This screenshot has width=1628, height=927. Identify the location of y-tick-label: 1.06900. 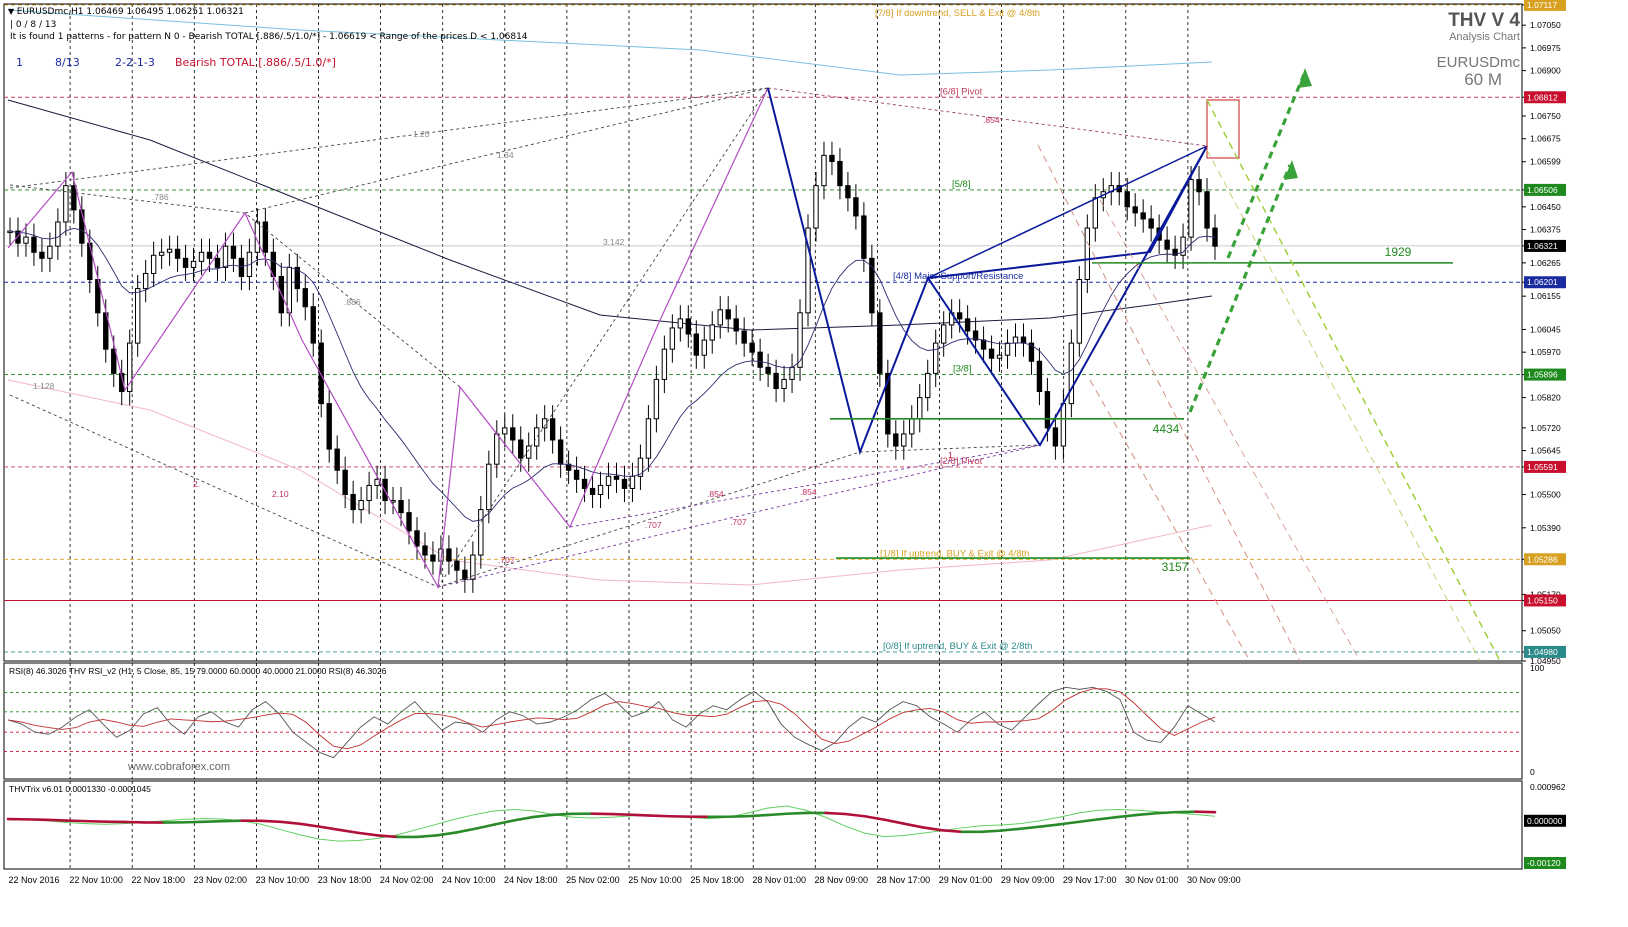
(1545, 71).